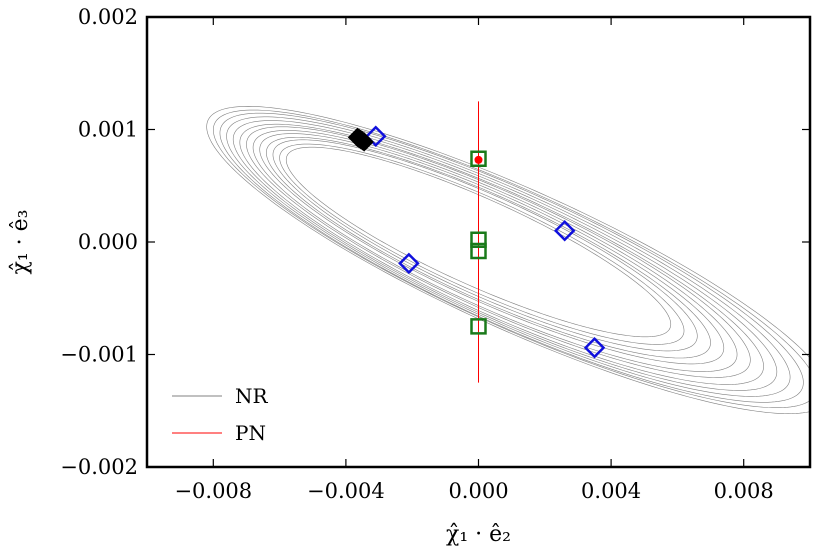 This screenshot has width=815, height=554. Describe the element at coordinates (108, 17) in the screenshot. I see `y-tick-label: 0.002` at that location.